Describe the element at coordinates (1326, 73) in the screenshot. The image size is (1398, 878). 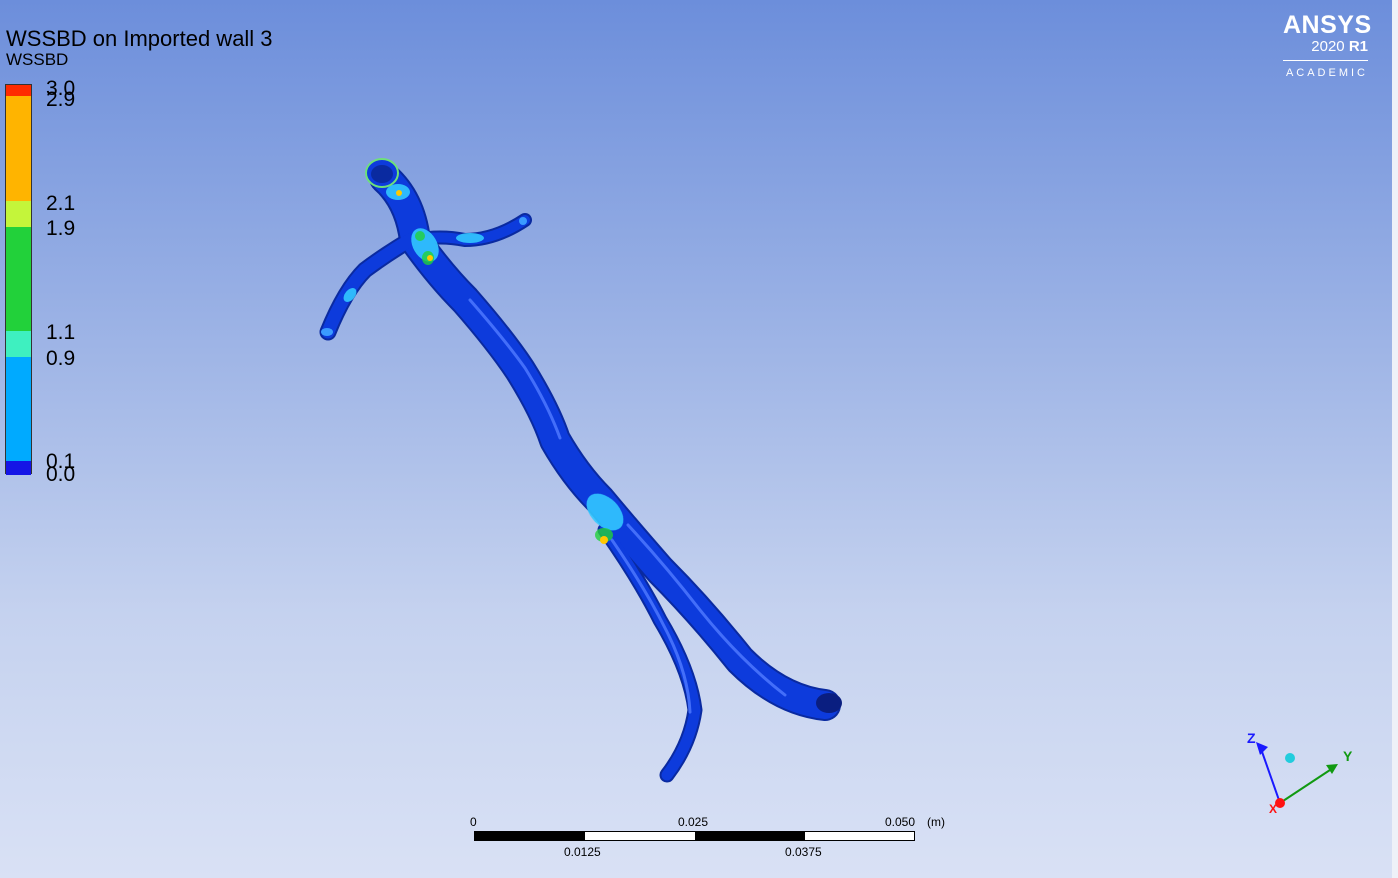
I see `logo-edition: ACADEMIC` at that location.